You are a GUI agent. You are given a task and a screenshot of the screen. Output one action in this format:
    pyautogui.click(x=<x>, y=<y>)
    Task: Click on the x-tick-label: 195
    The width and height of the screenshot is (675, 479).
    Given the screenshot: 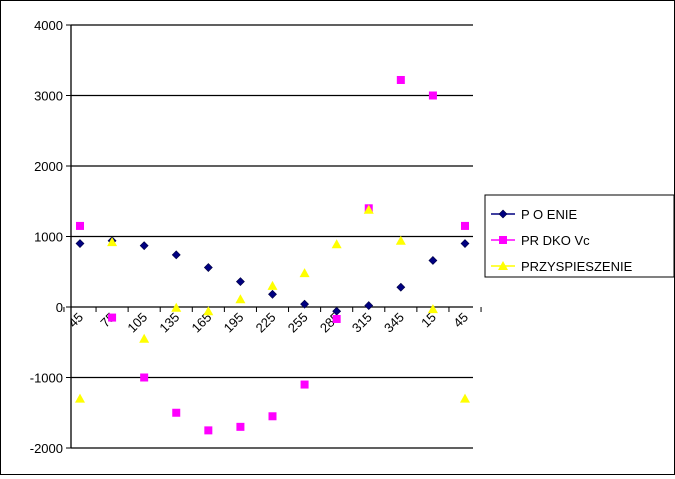 What is the action you would take?
    pyautogui.click(x=234, y=323)
    